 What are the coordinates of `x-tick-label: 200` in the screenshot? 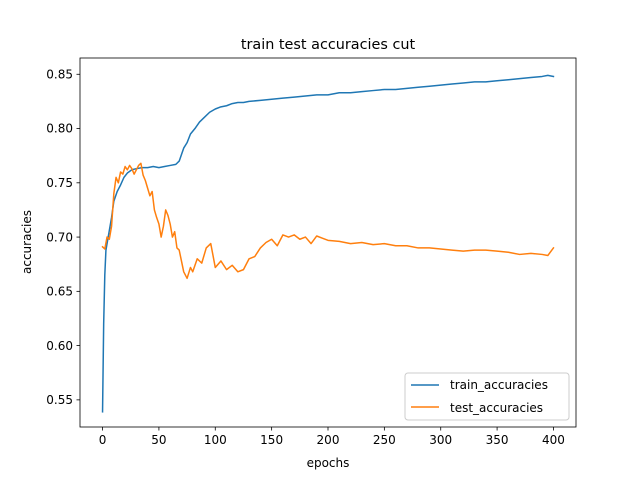 It's located at (328, 440).